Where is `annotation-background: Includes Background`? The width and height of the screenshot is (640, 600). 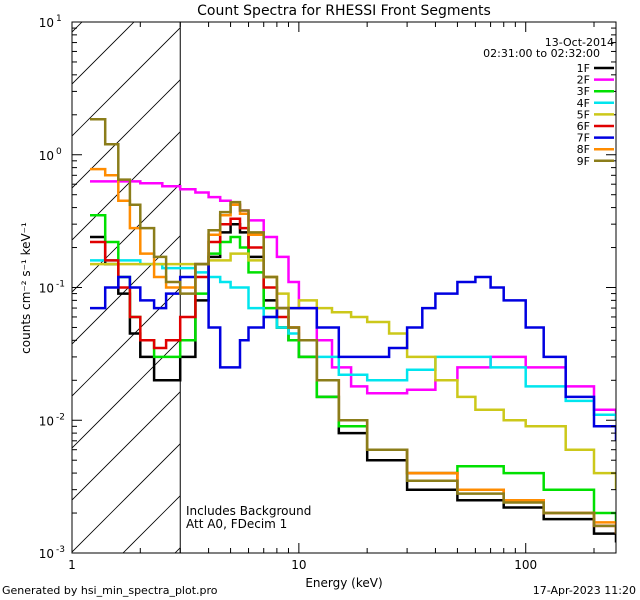 annotation-background: Includes Background is located at coordinates (248, 511).